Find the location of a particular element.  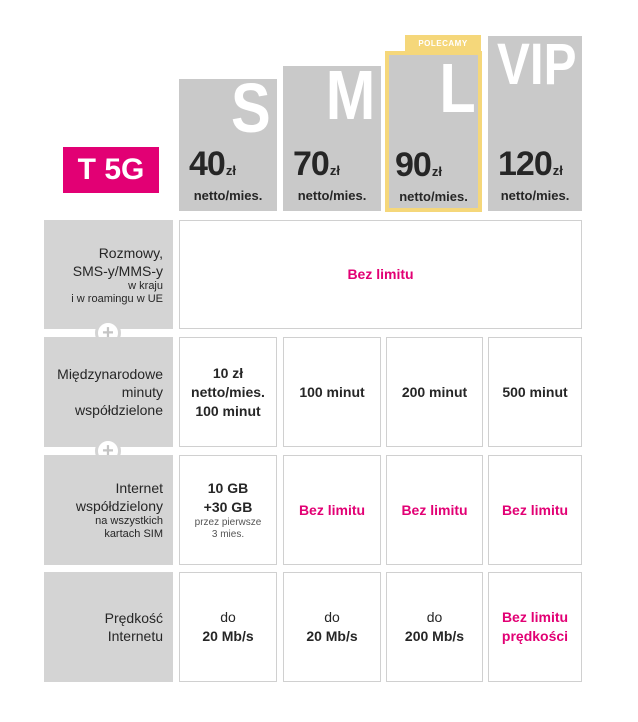

row-label-speed: Prędkość Internetu is located at coordinates (108, 627).